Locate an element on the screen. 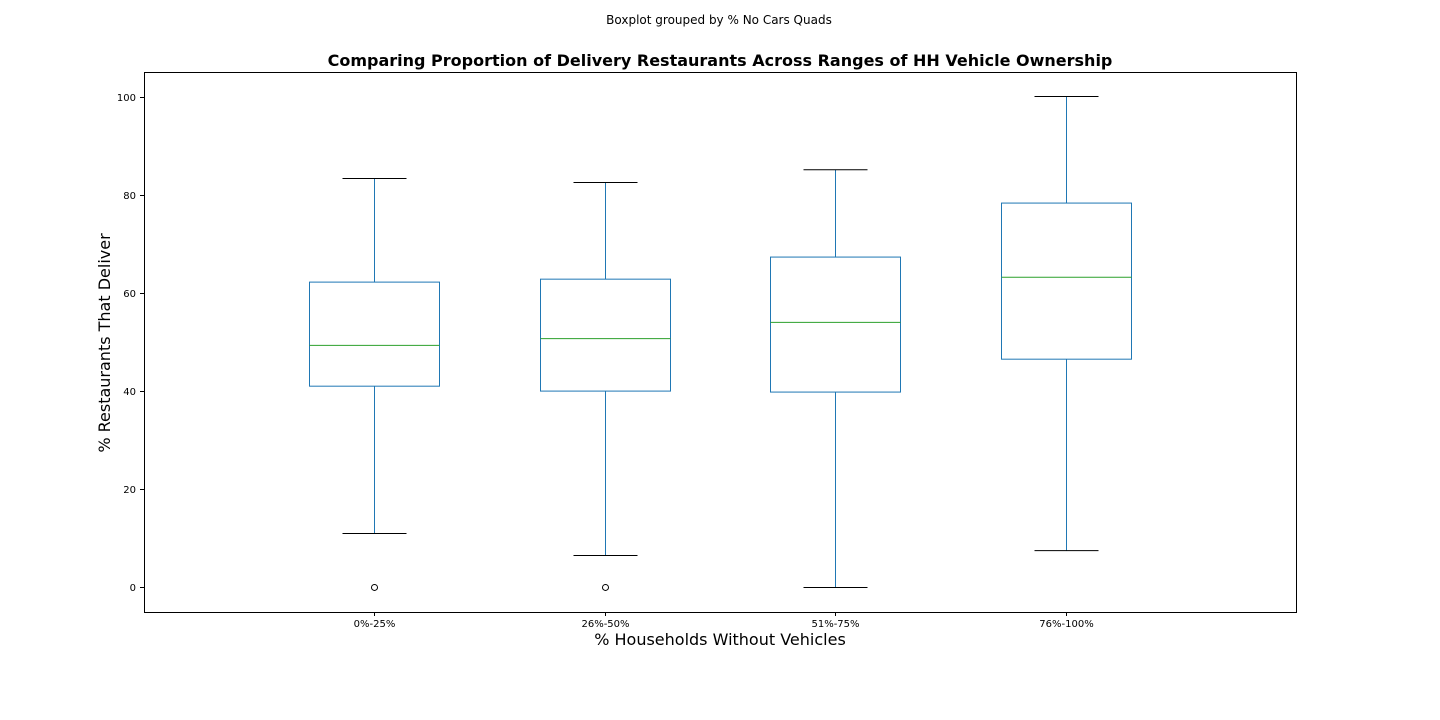 The image size is (1440, 720). y-tick-label: 60 is located at coordinates (129, 294).